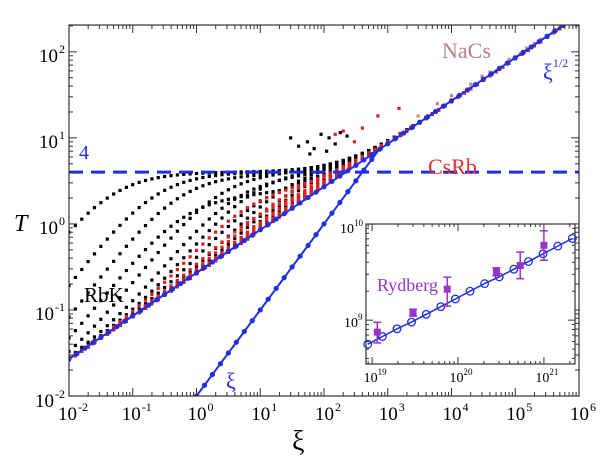 This screenshot has width=600, height=464. Describe the element at coordinates (460, 377) in the screenshot. I see `inset-x-tick-label: 1020` at that location.